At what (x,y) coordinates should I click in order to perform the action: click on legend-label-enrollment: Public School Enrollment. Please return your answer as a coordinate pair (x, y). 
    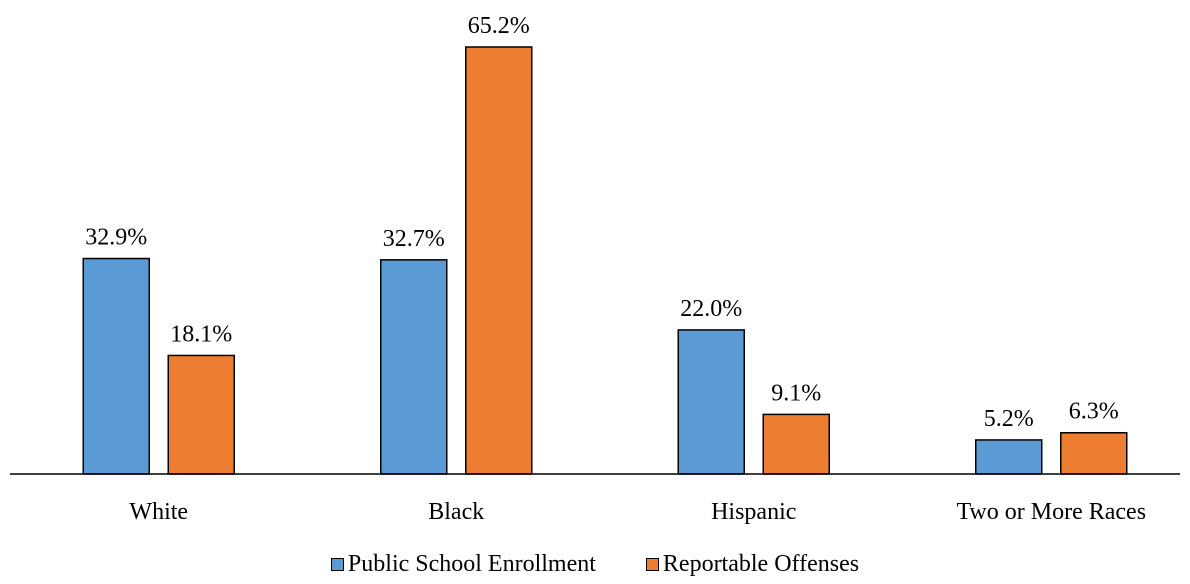
    Looking at the image, I should click on (471, 563).